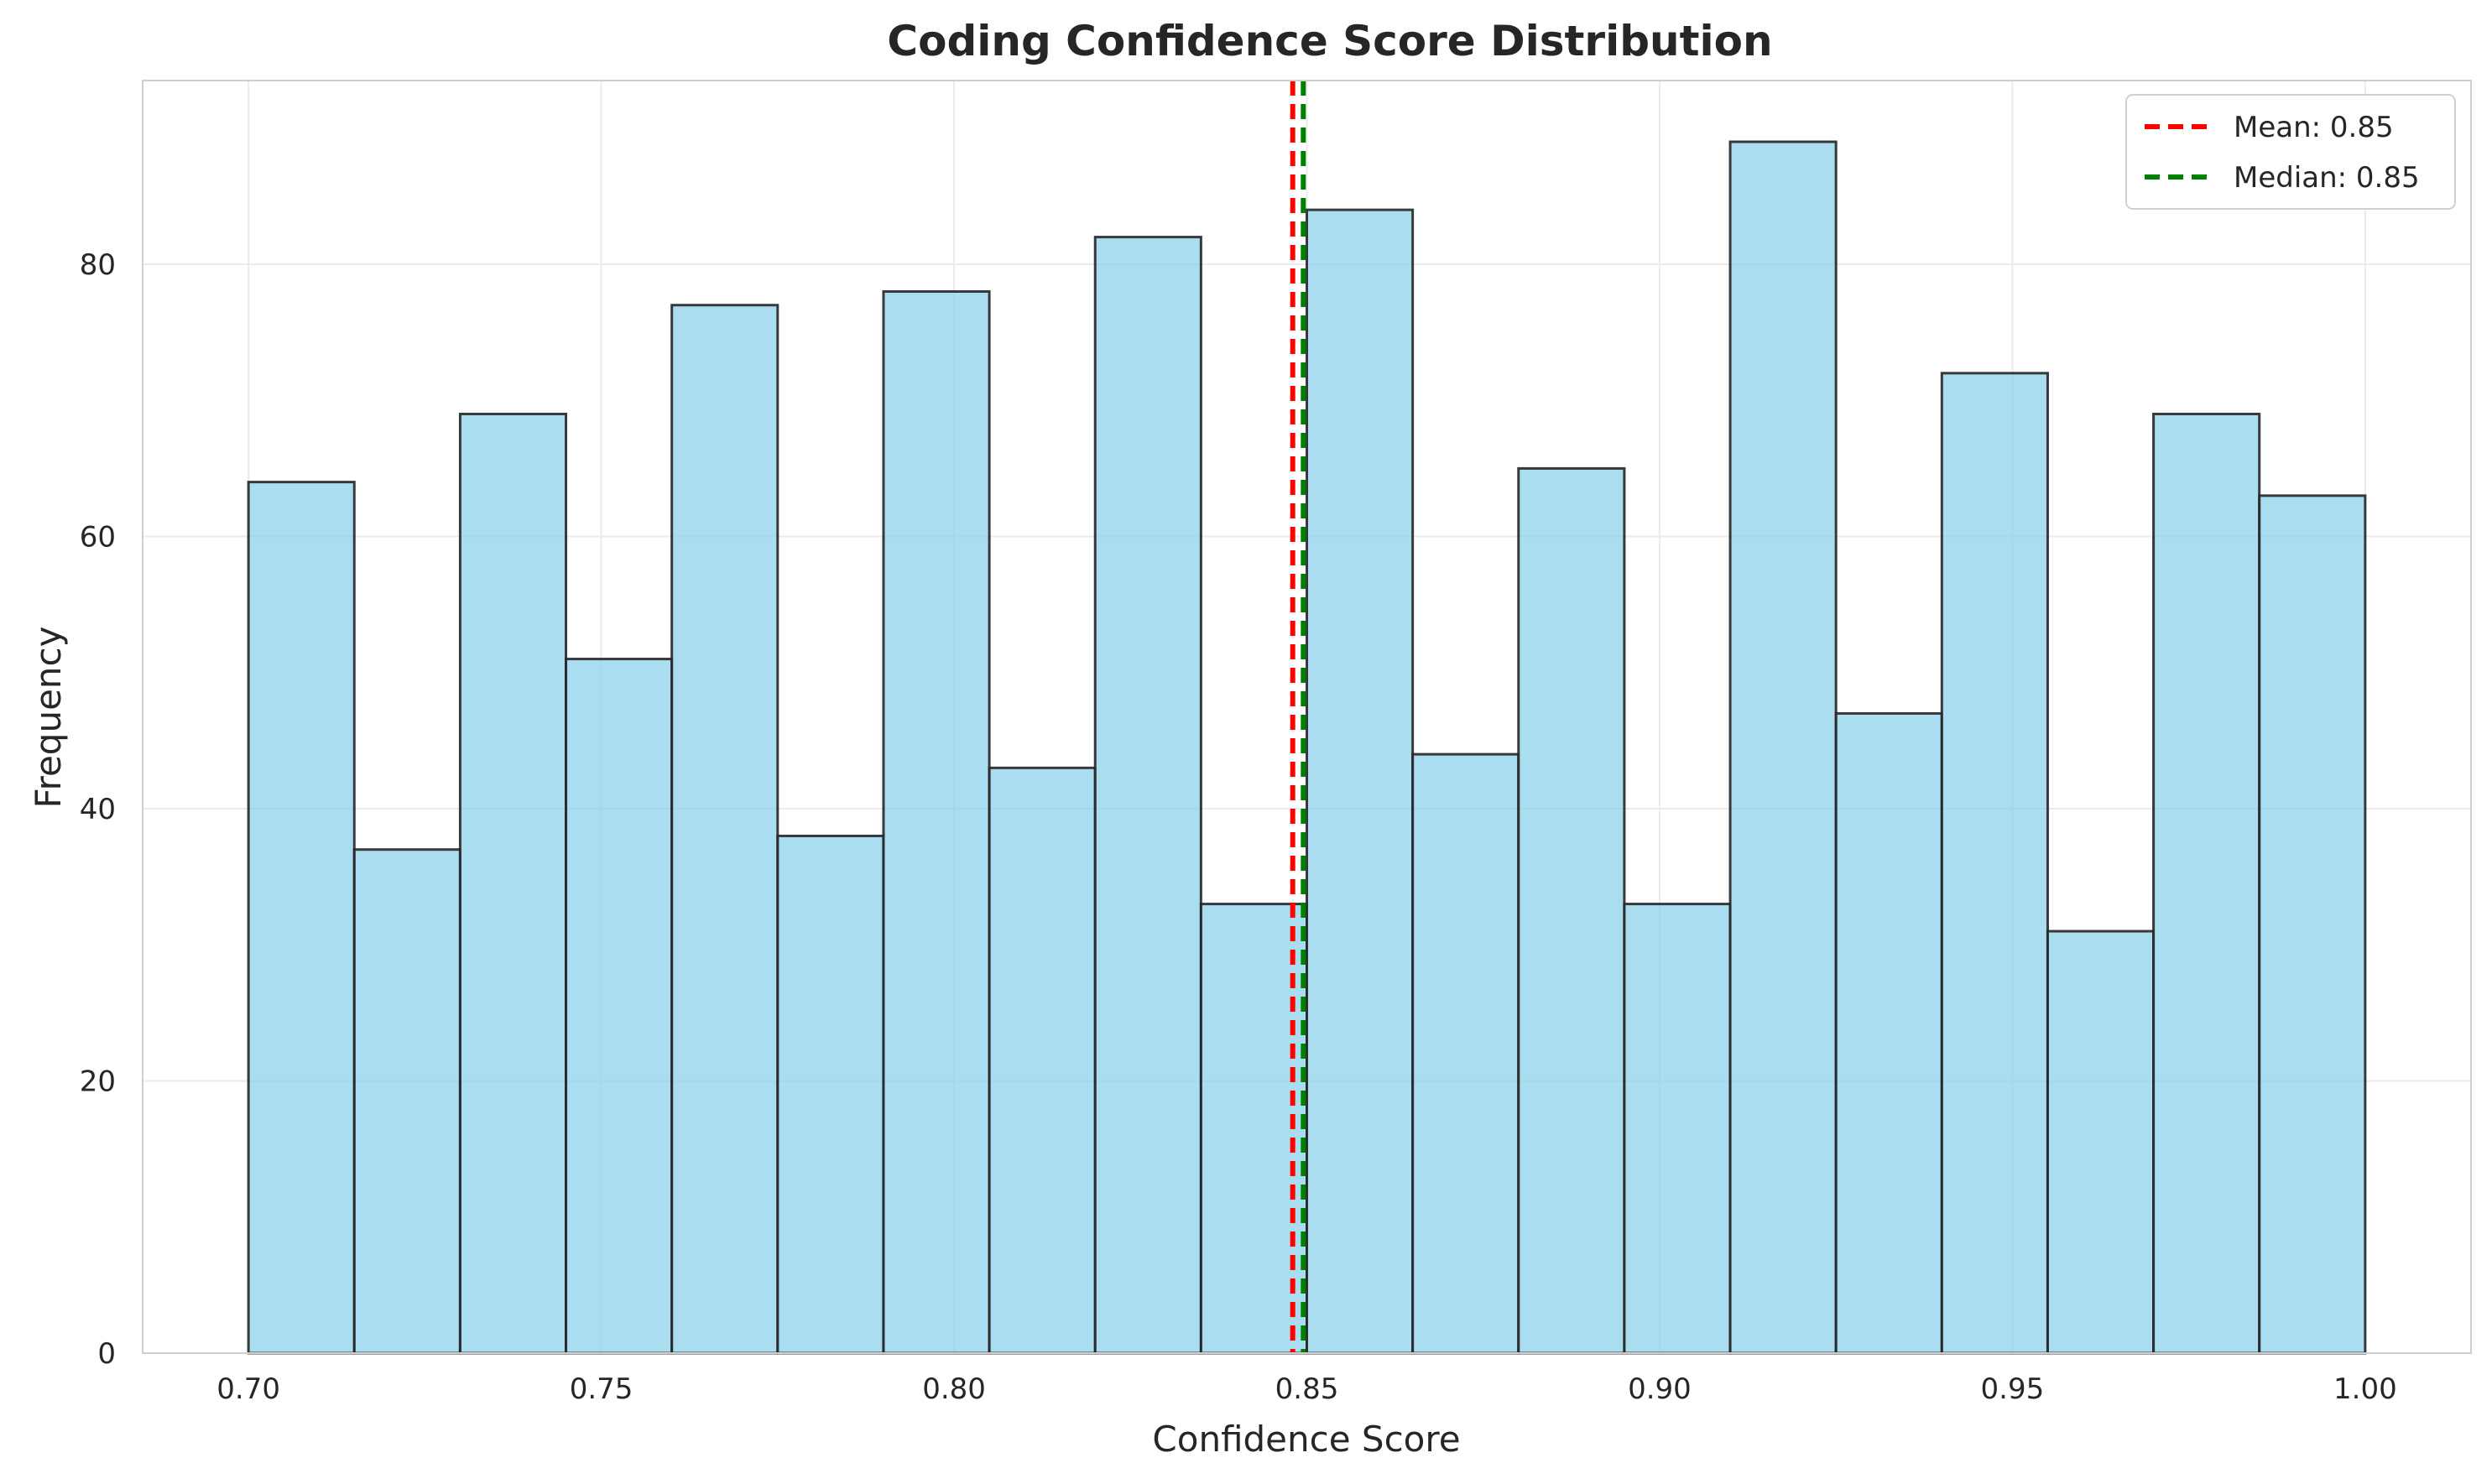 This screenshot has height=1484, width=2492. Describe the element at coordinates (2314, 127) in the screenshot. I see `legend-mean-label: Mean: 0.85` at that location.